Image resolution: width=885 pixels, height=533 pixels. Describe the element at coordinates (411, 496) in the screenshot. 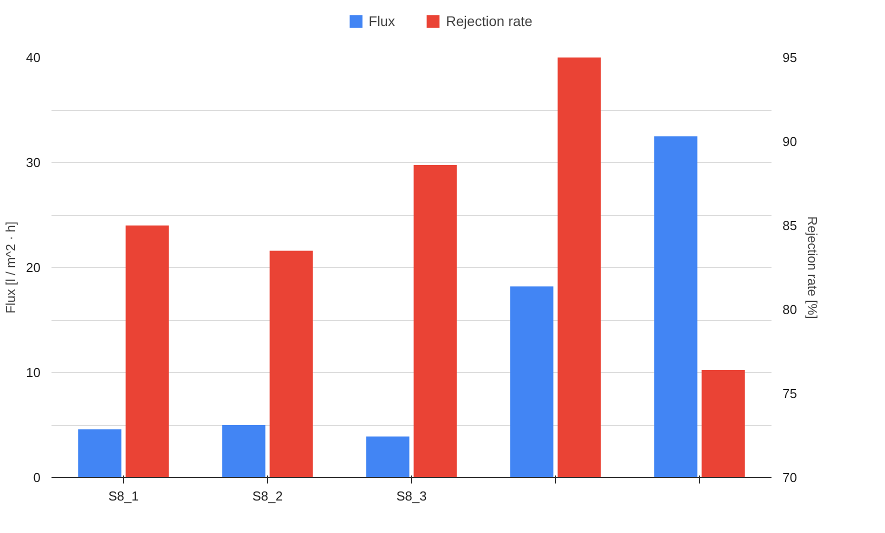

I see `x-tick-label: S8_3` at that location.